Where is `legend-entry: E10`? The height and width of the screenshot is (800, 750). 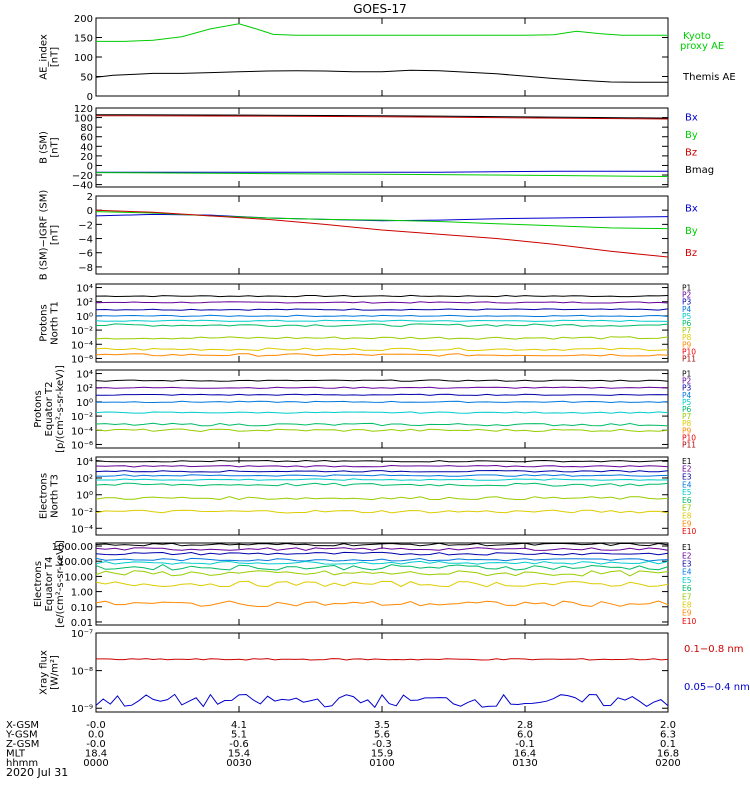 legend-entry: E10 is located at coordinates (689, 531).